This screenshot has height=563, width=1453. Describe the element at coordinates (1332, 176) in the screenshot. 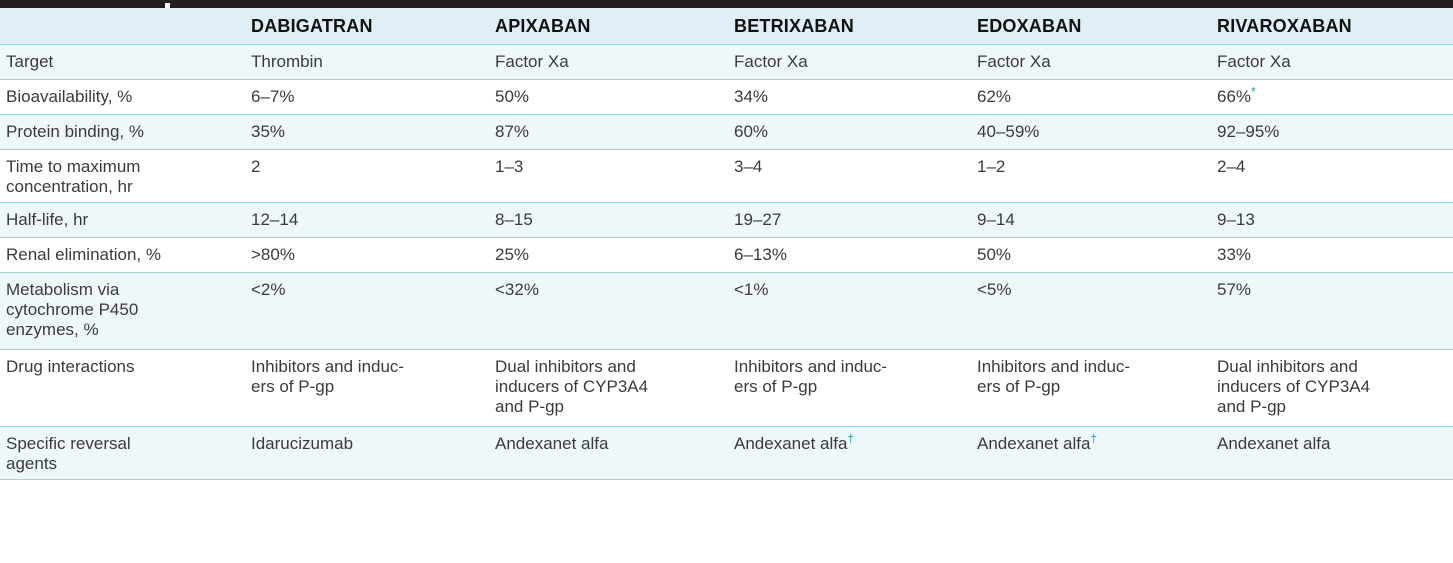

I see `table-cell: 2–4` at that location.